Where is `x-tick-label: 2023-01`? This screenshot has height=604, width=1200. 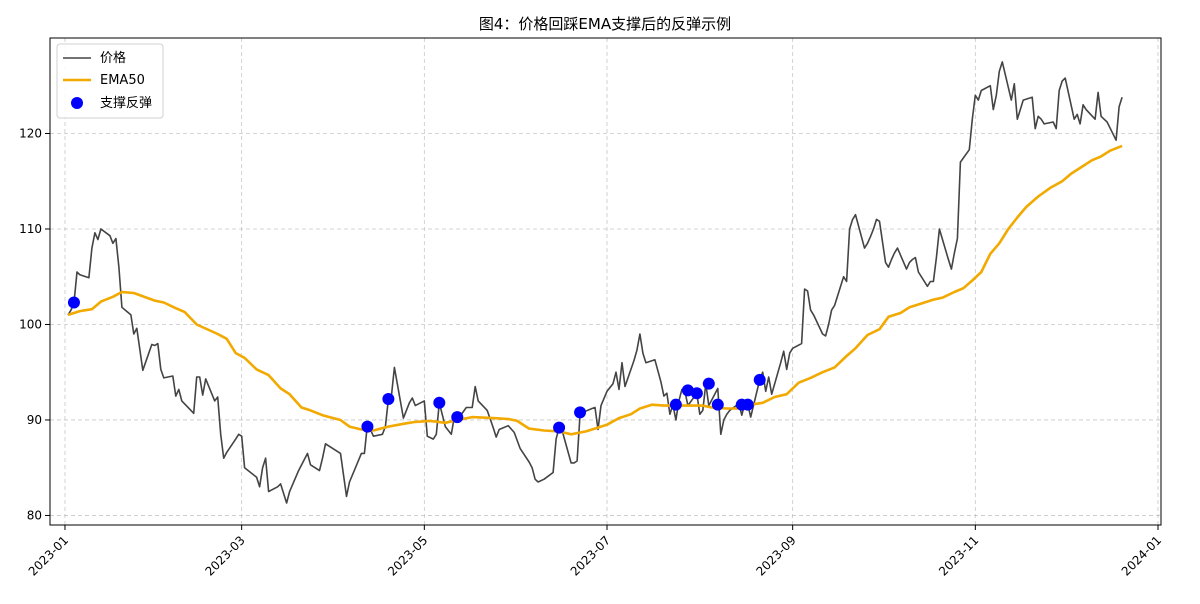
x-tick-label: 2023-01 is located at coordinates (48, 555).